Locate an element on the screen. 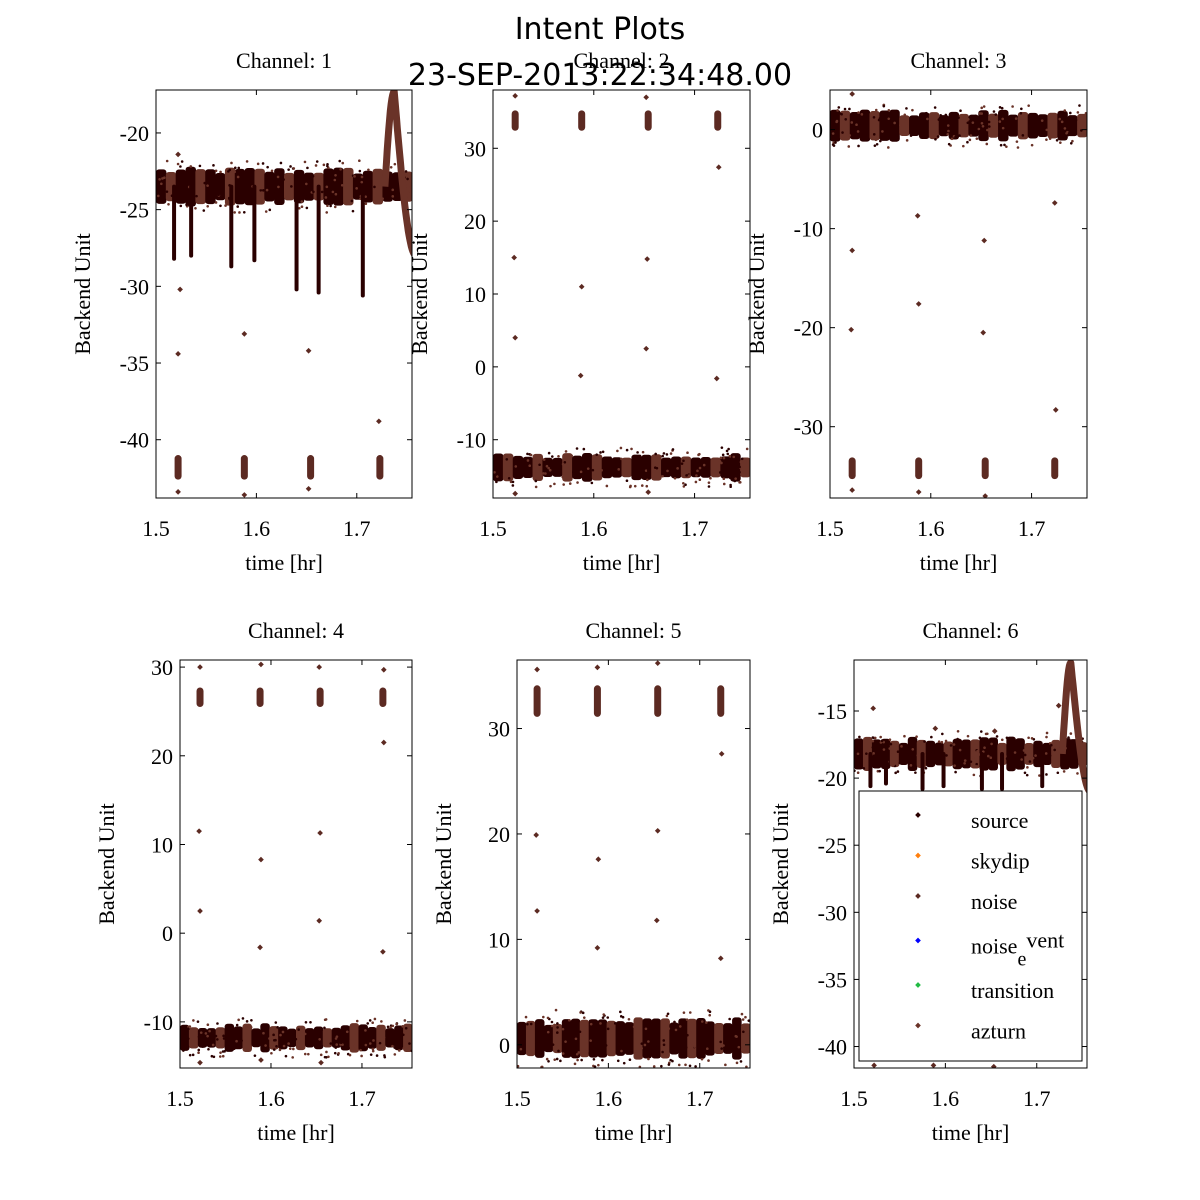 This screenshot has height=1200, width=1200. baseline-band is located at coordinates (970, 753).